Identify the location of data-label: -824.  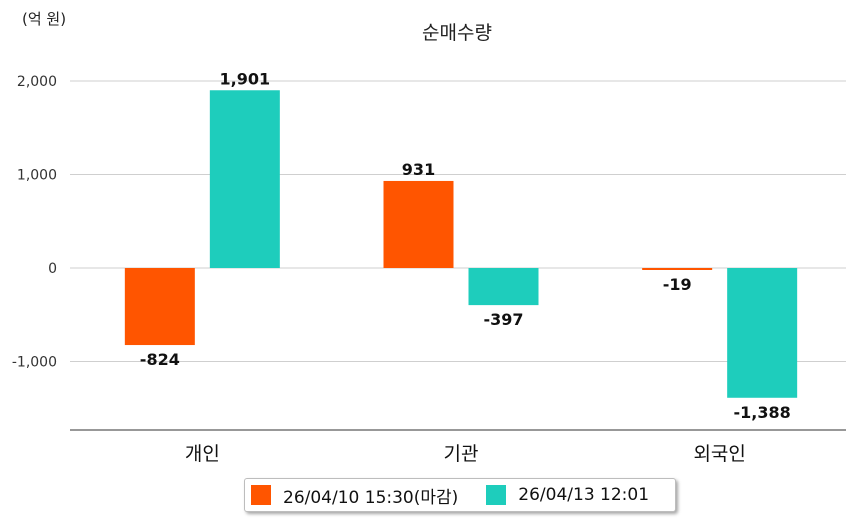
(160, 359).